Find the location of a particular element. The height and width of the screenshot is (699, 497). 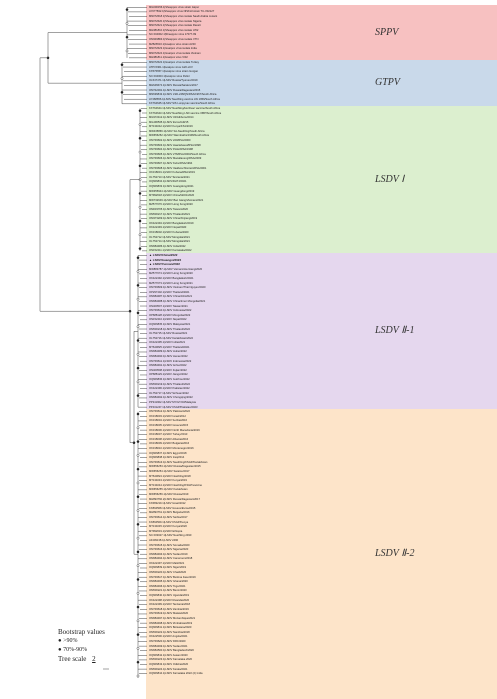

tree-scale-value: 2 is located at coordinates (94, 659).